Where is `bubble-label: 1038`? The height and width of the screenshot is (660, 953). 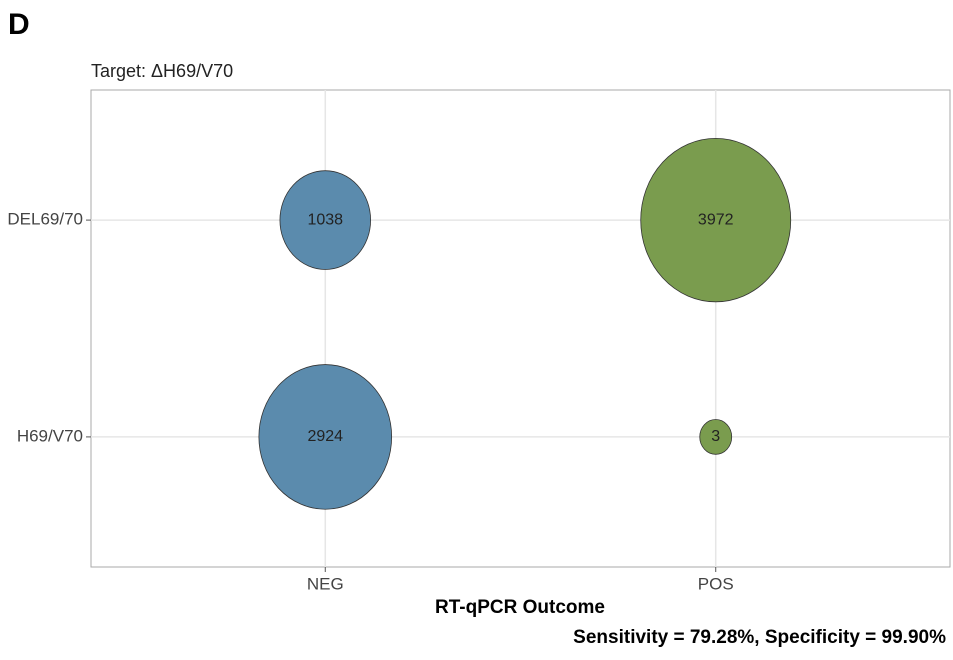
bubble-label: 1038 is located at coordinates (325, 219).